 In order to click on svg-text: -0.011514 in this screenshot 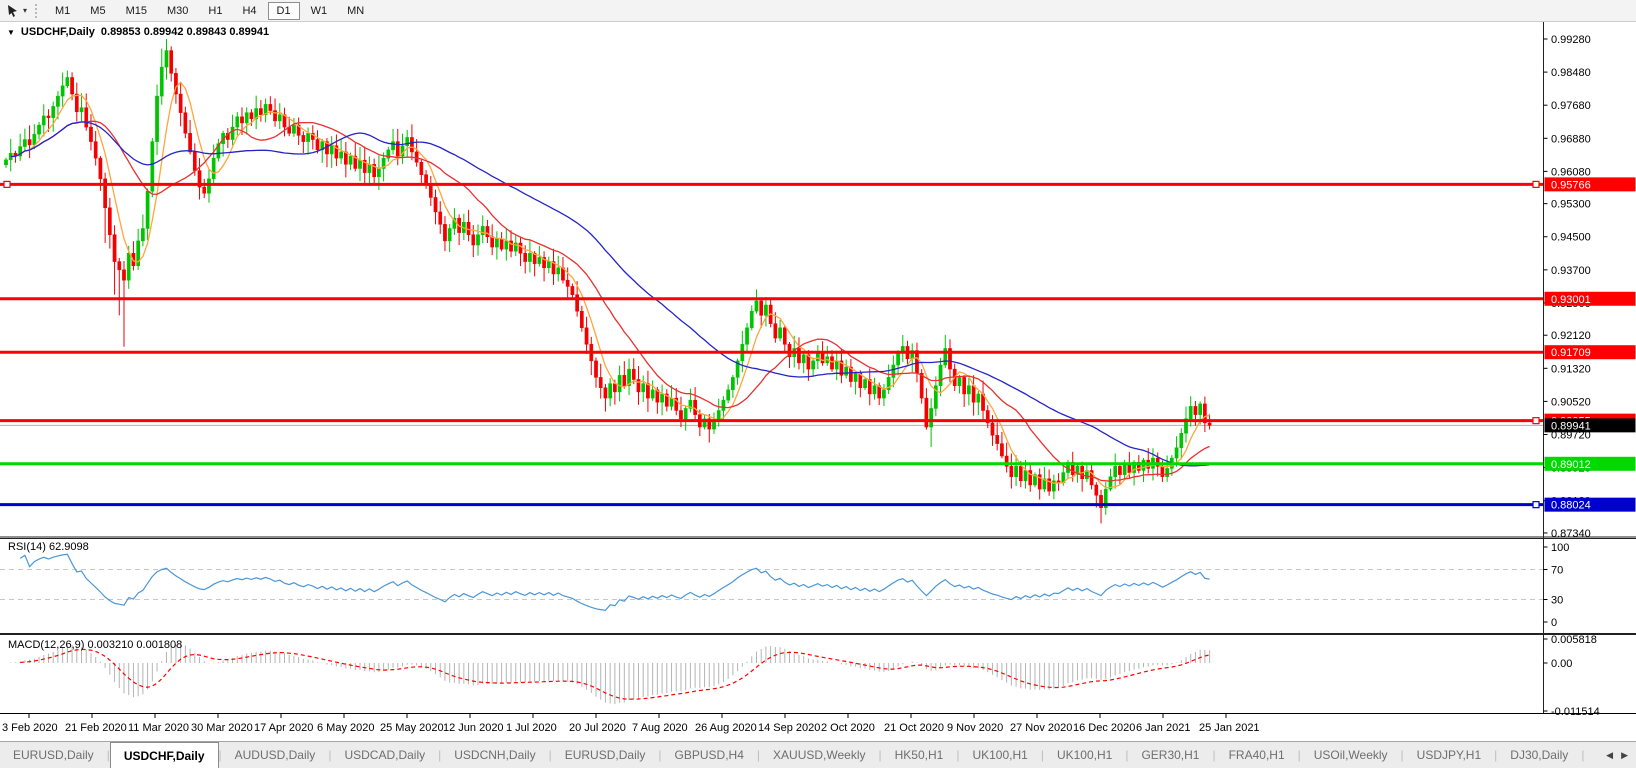, I will do `click(1575, 712)`.